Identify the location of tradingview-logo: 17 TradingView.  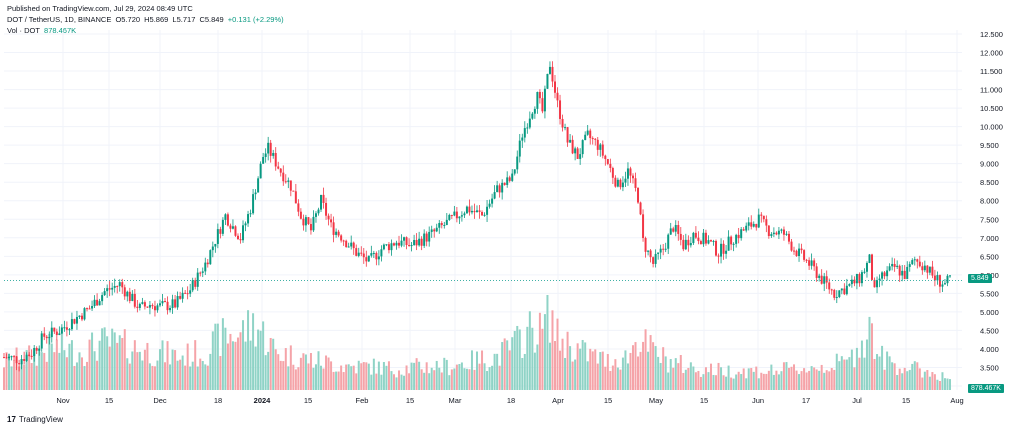
(35, 419).